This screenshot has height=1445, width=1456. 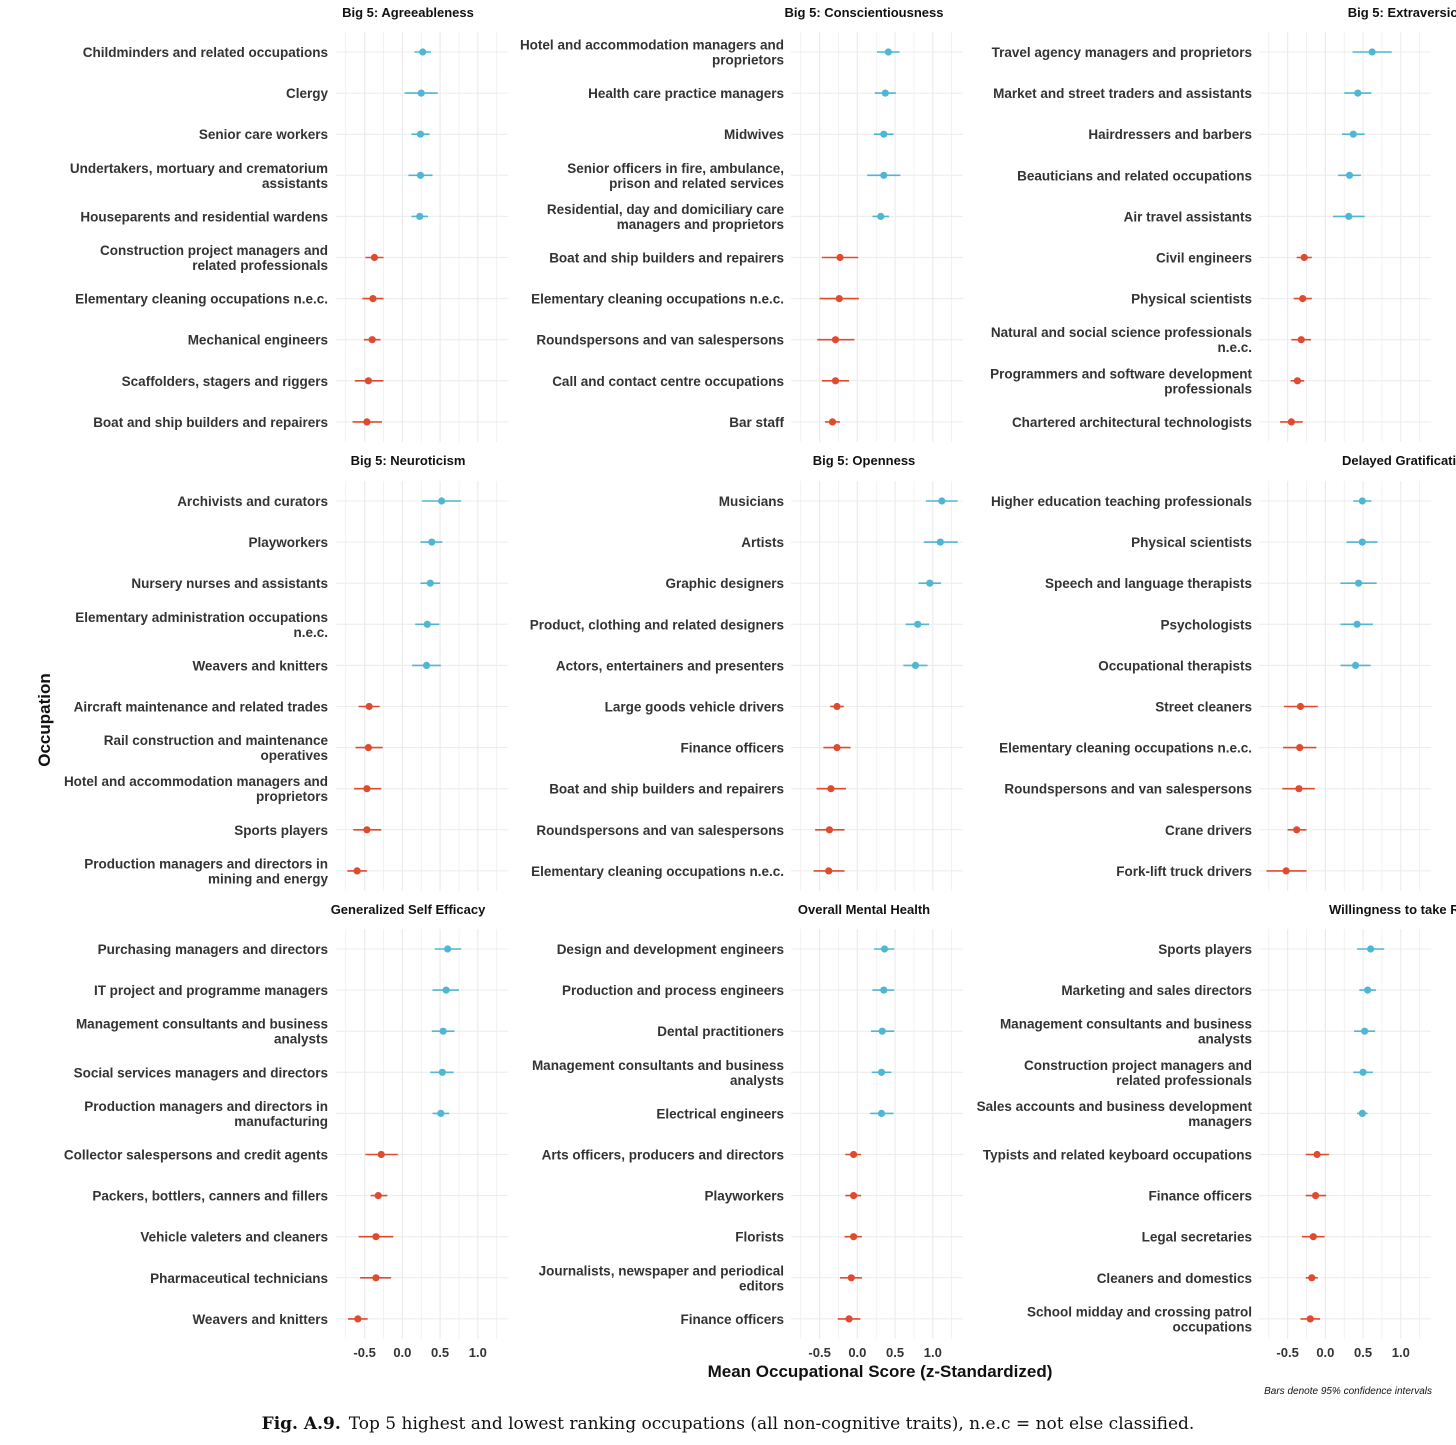 I want to click on occupation-label: IT project and programme managers, so click(x=211, y=990).